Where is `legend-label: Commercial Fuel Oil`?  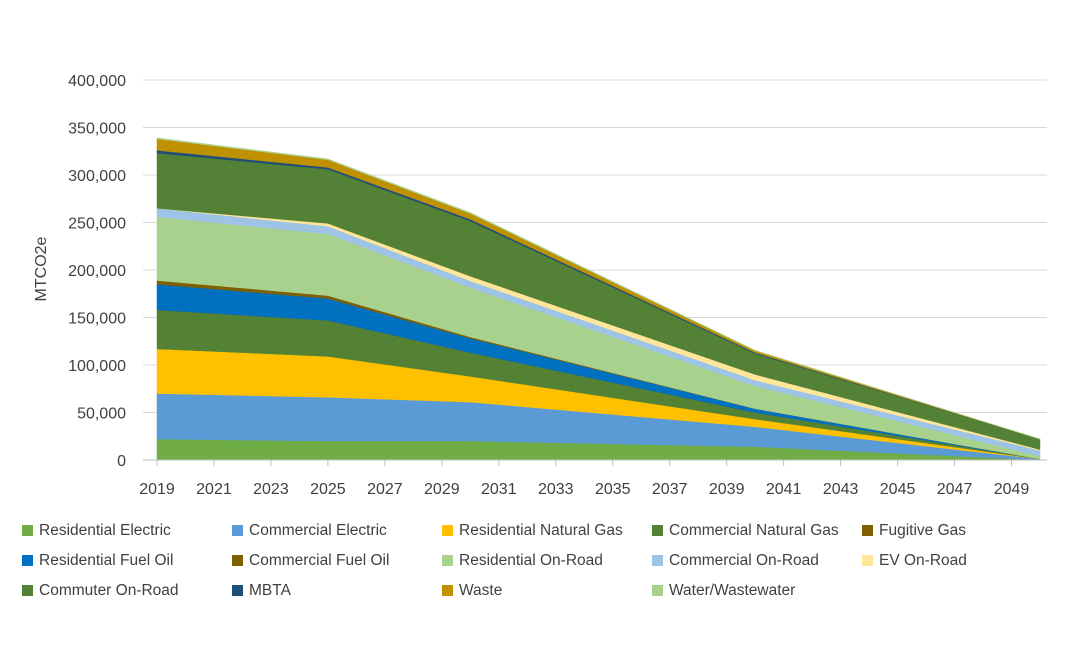 legend-label: Commercial Fuel Oil is located at coordinates (319, 560).